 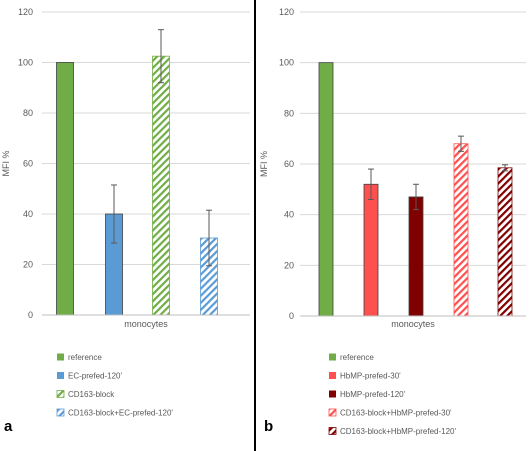 I want to click on legend-label-cd163-block-ec-prefed-120: CD163-block+EC-prefed-120', so click(x=120, y=413).